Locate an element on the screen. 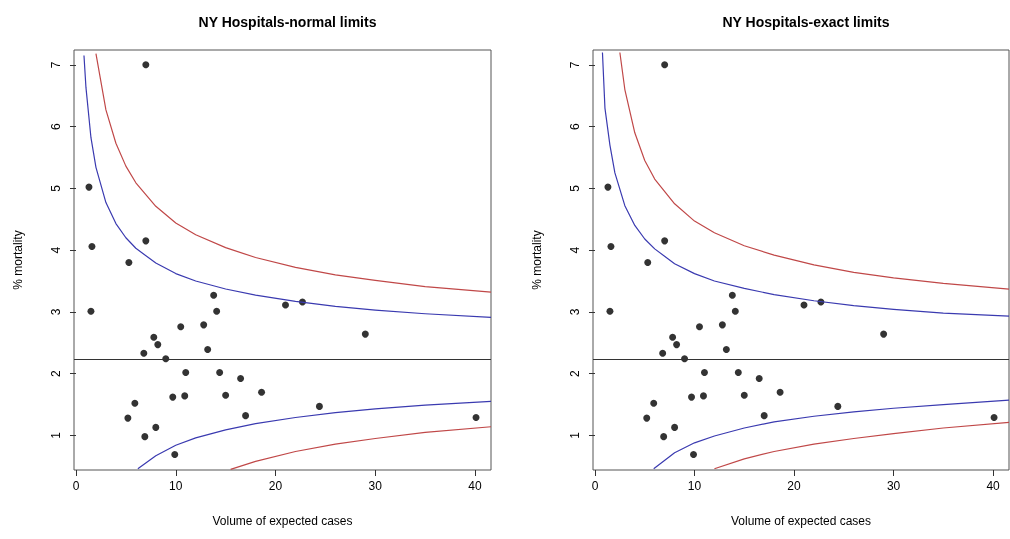 This screenshot has width=1010, height=539. chart-title: NY Hospitals-normal limits is located at coordinates (287, 22).